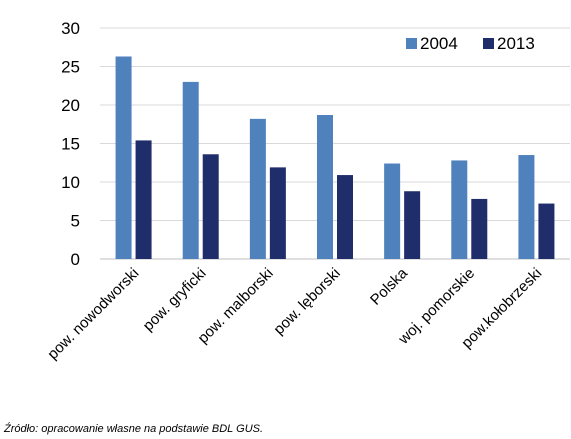 The width and height of the screenshot is (571, 439). Describe the element at coordinates (470, 43) in the screenshot. I see `legend: 2004 2013` at that location.